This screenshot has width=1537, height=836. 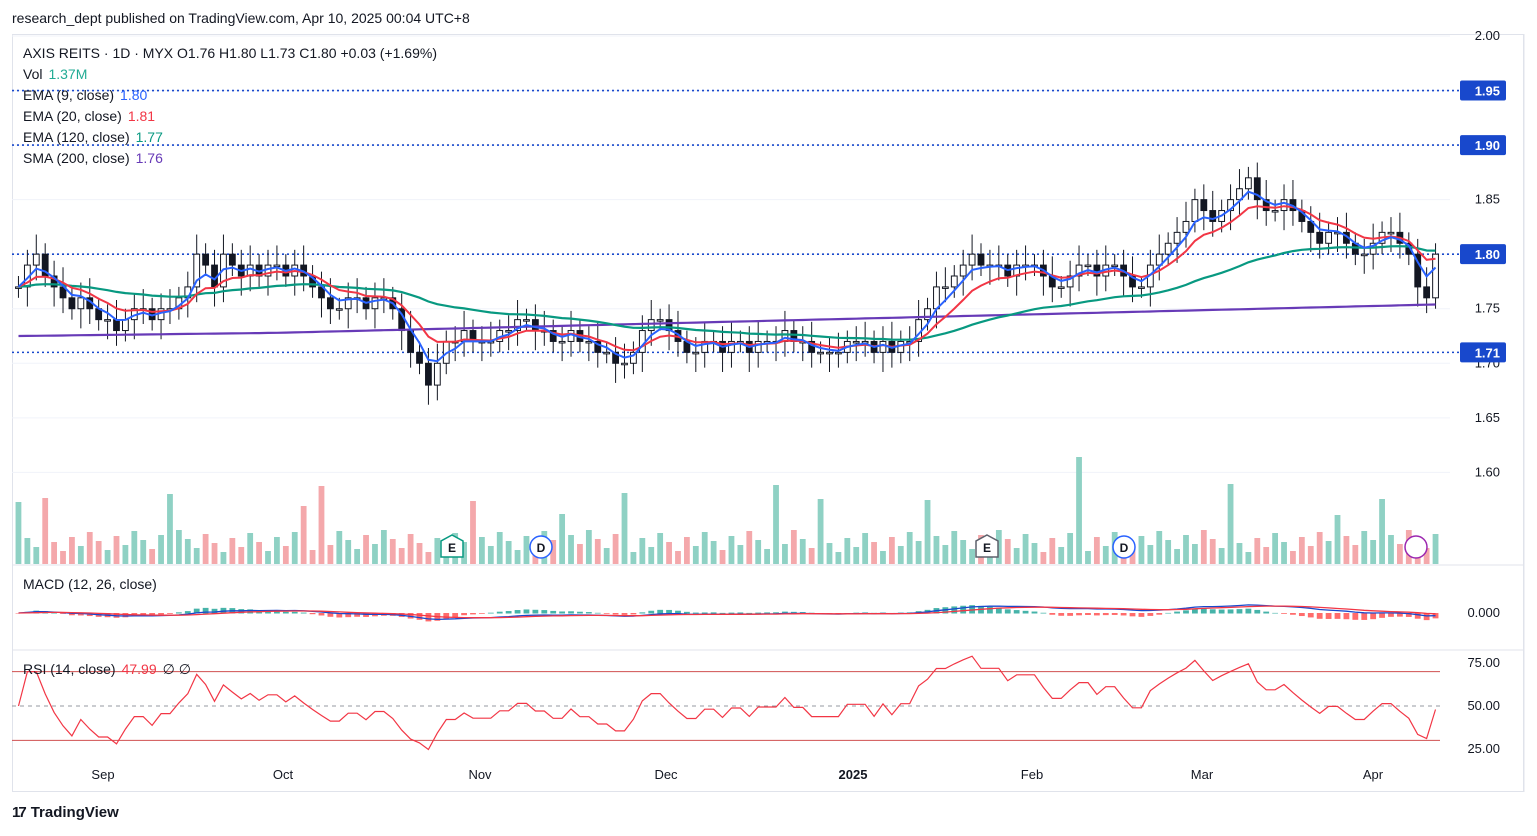 I want to click on ema9-legend: EMA (9, close) 1.80, so click(x=85, y=95).